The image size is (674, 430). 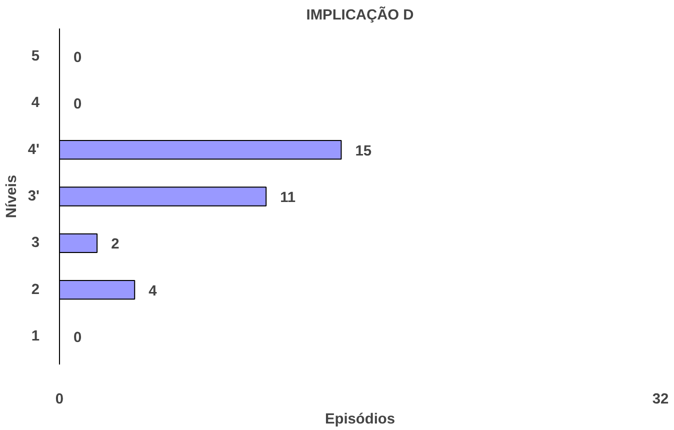 What do you see at coordinates (660, 400) in the screenshot?
I see `x-tick-label: 32` at bounding box center [660, 400].